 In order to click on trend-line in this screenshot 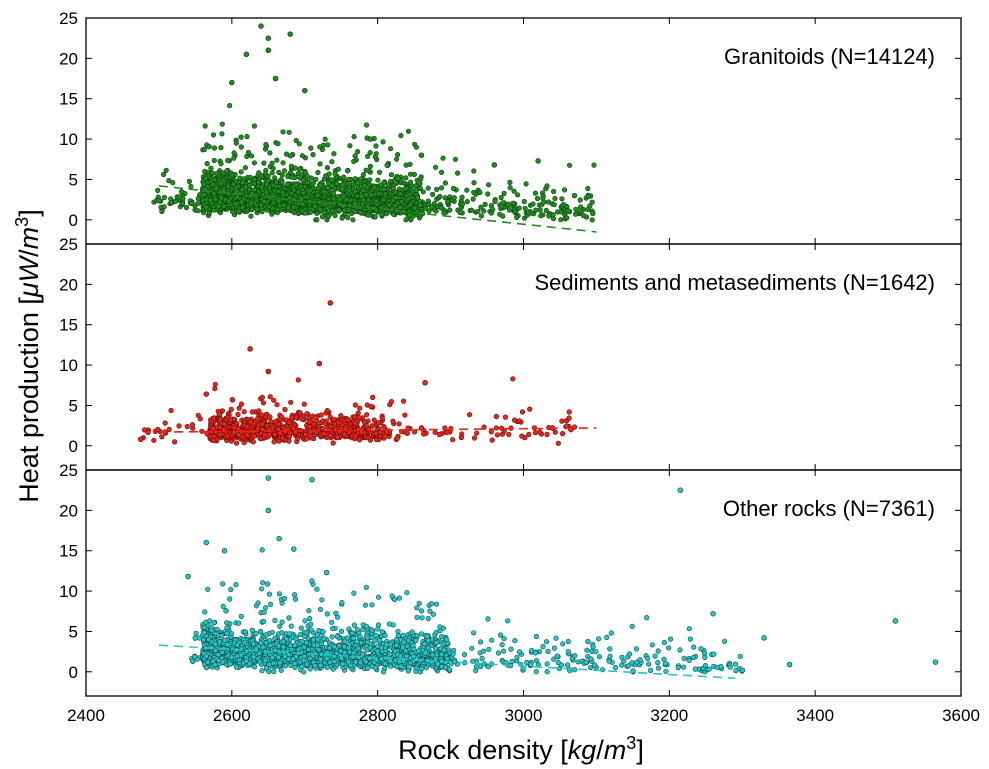, I will do `click(377, 209)`.